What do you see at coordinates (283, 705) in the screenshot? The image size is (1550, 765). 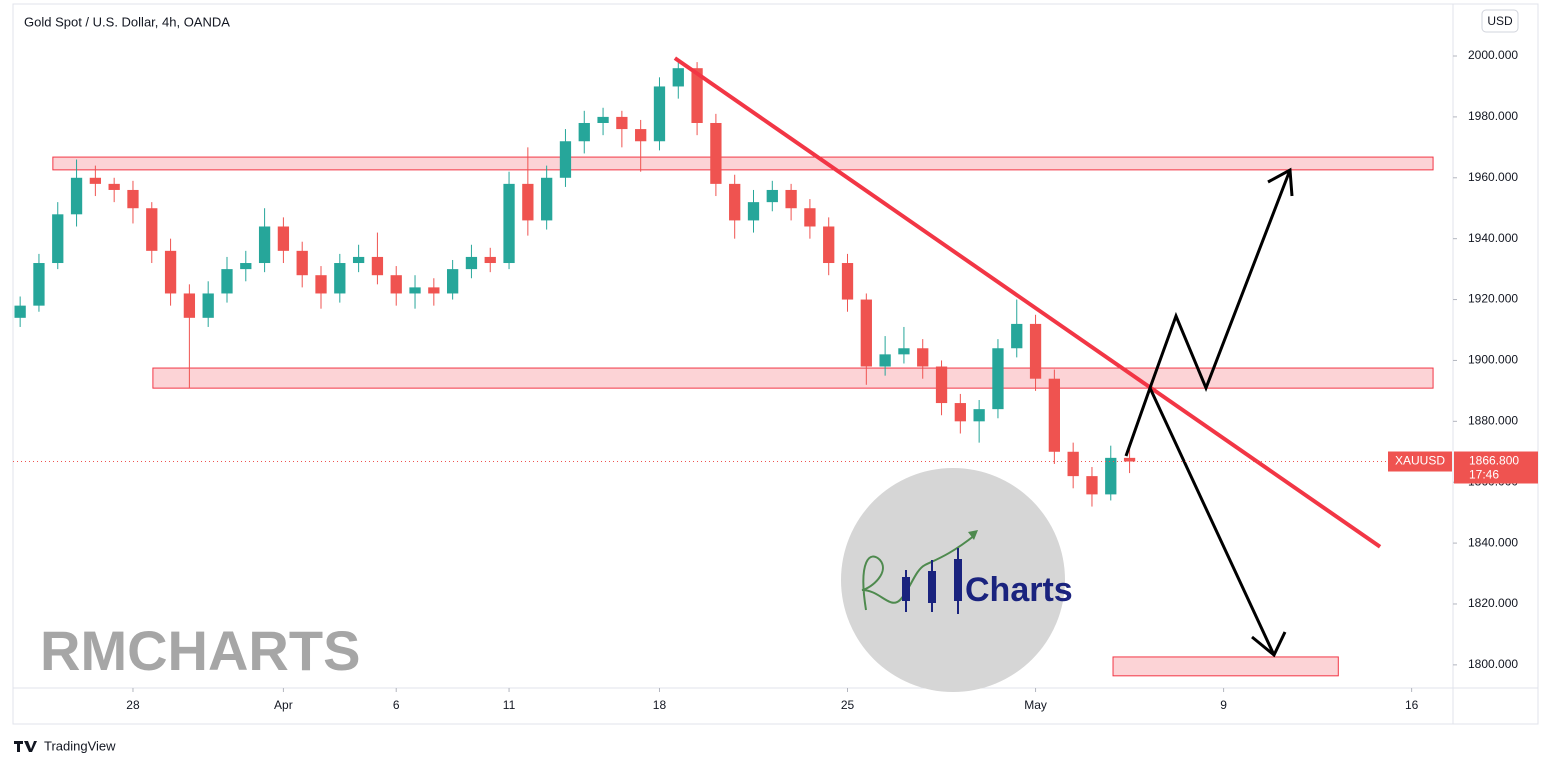 I see `x-tick-label: Apr` at bounding box center [283, 705].